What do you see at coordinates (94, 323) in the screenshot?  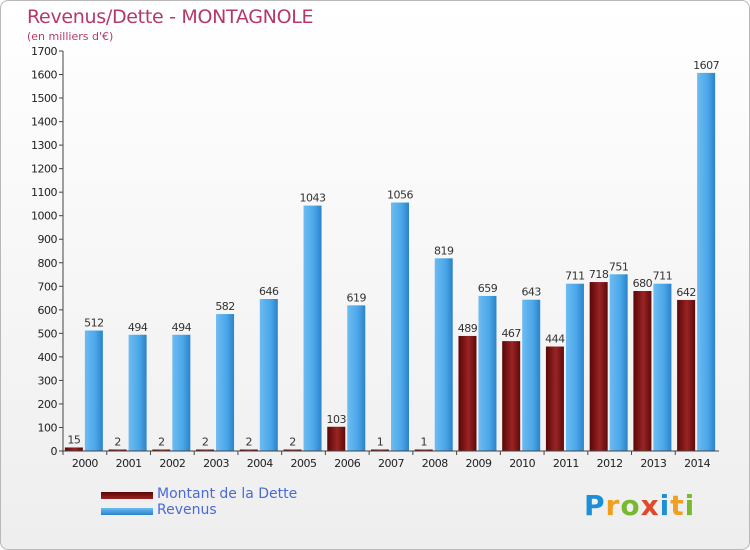 I see `label-revenue-2000: 512` at bounding box center [94, 323].